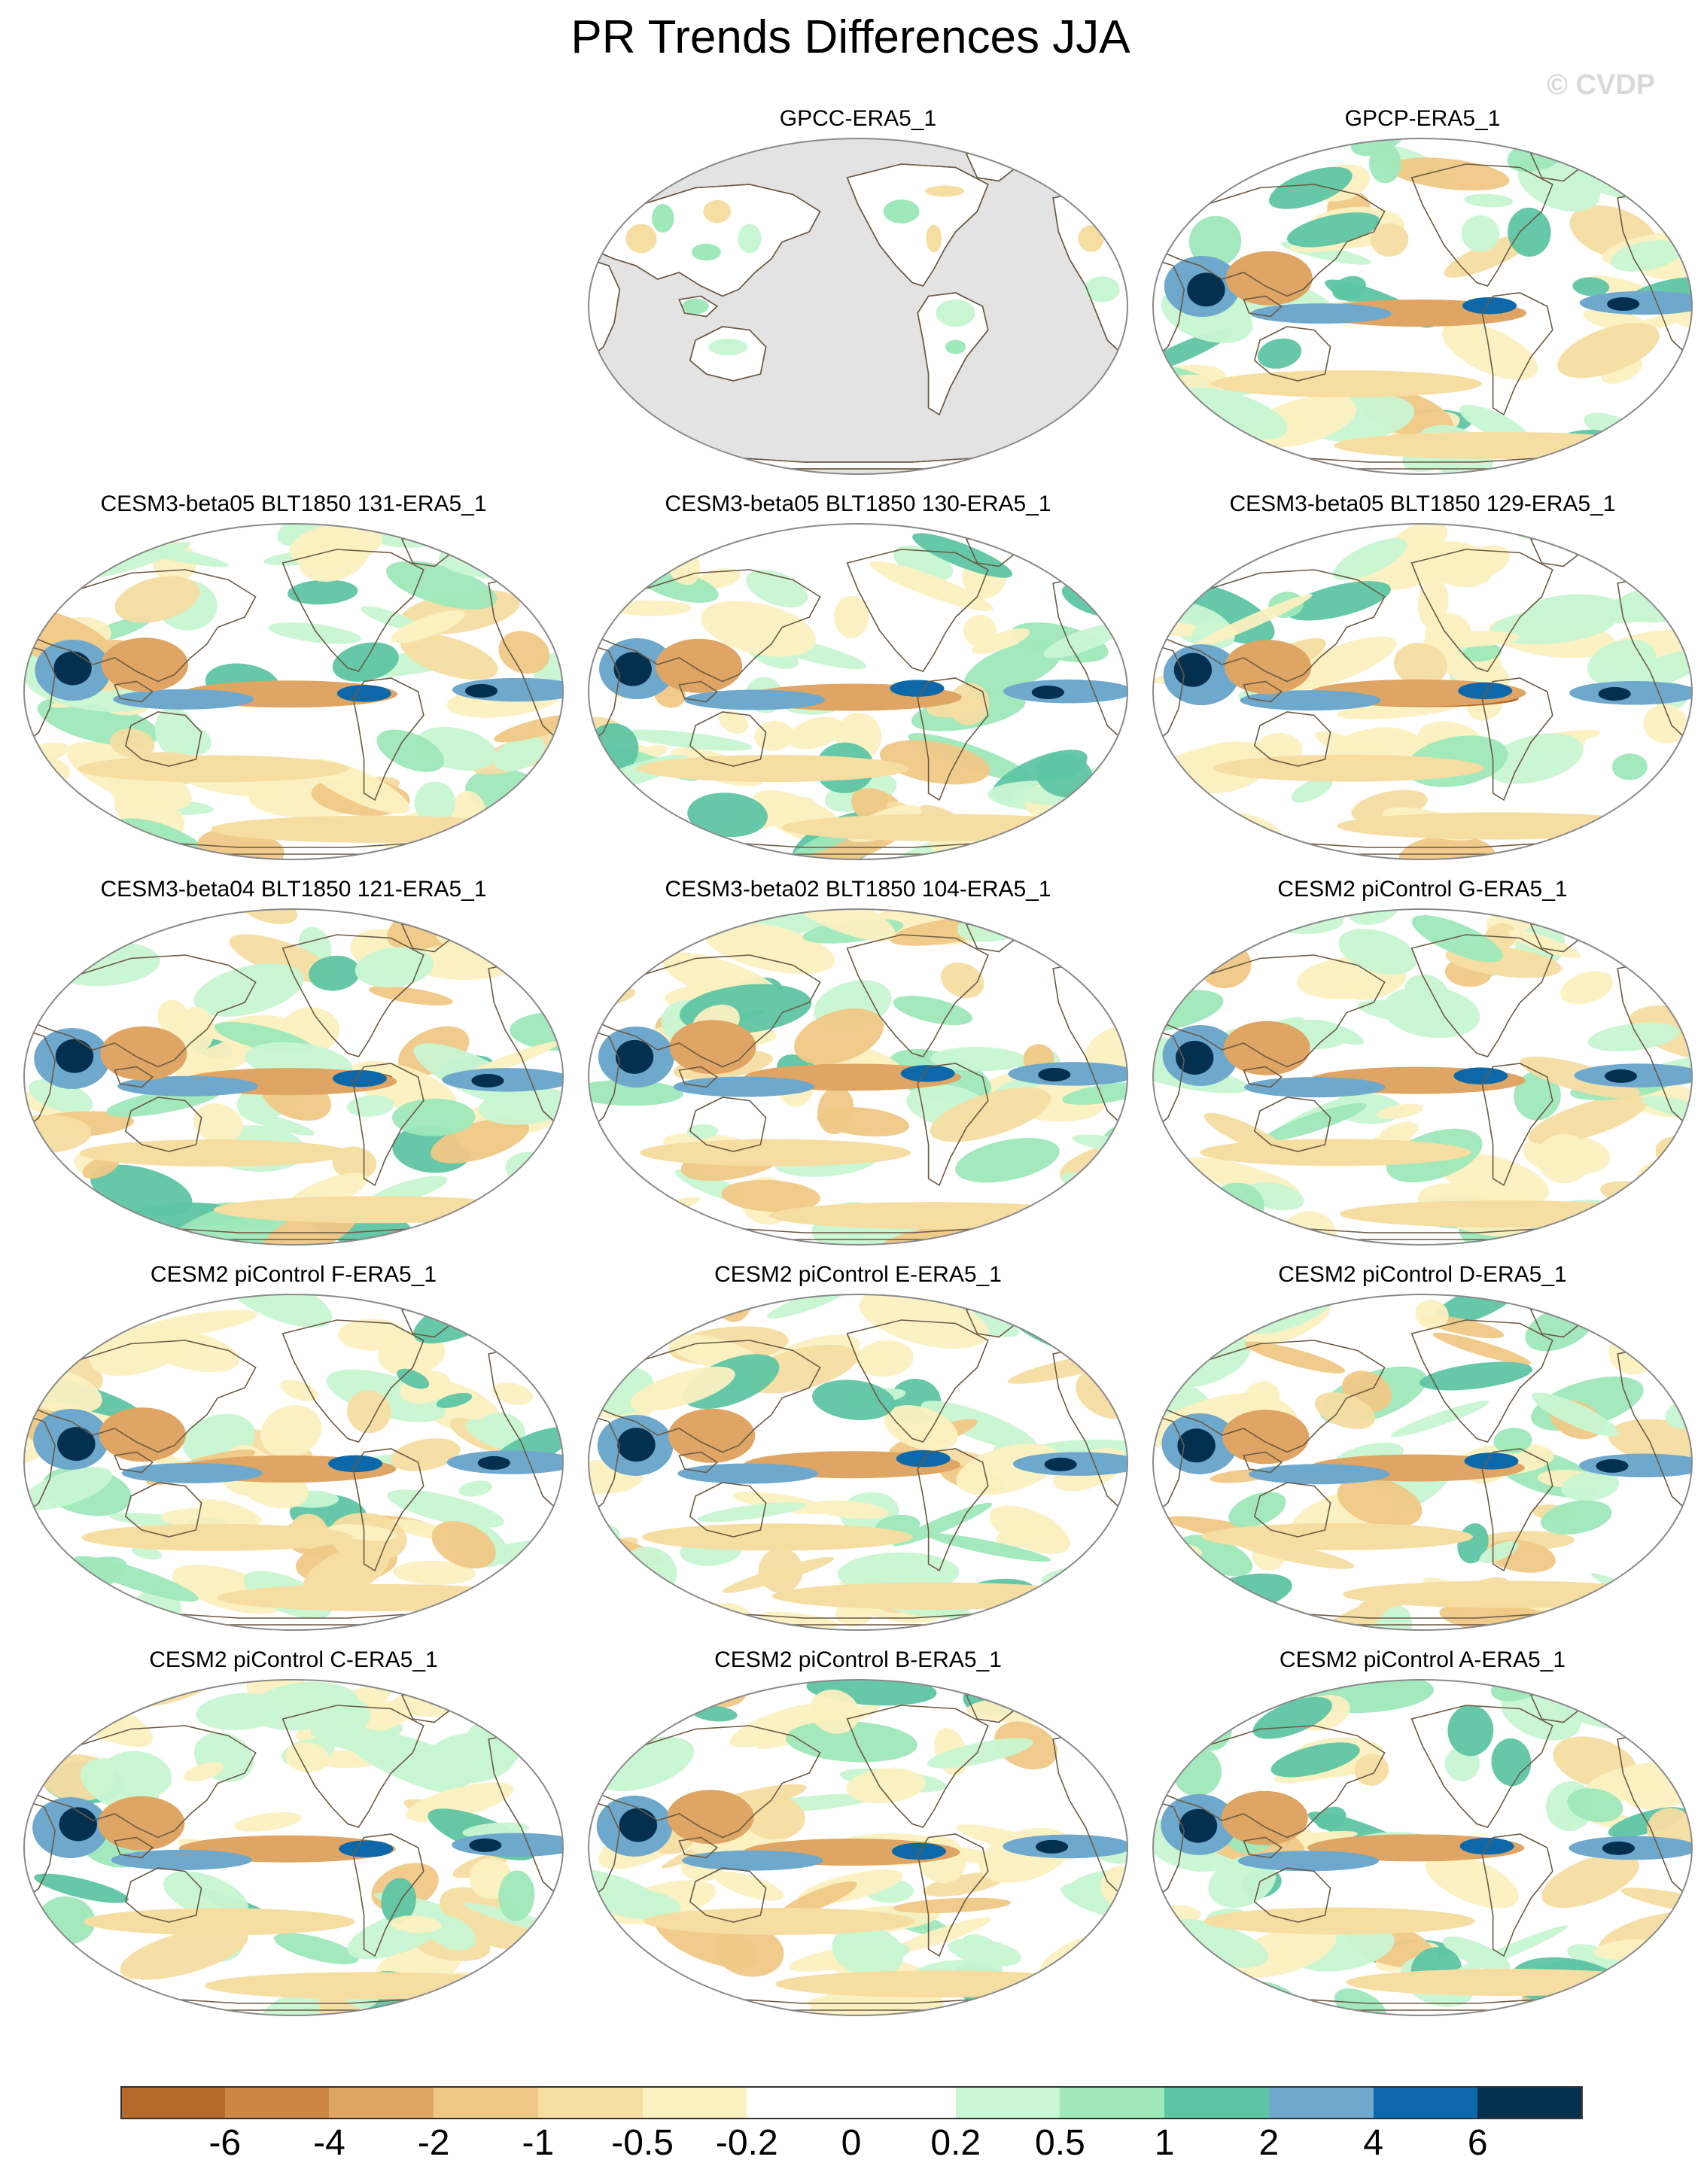  Describe the element at coordinates (1060, 2143) in the screenshot. I see `colorbar-tick-label: 0.5` at that location.